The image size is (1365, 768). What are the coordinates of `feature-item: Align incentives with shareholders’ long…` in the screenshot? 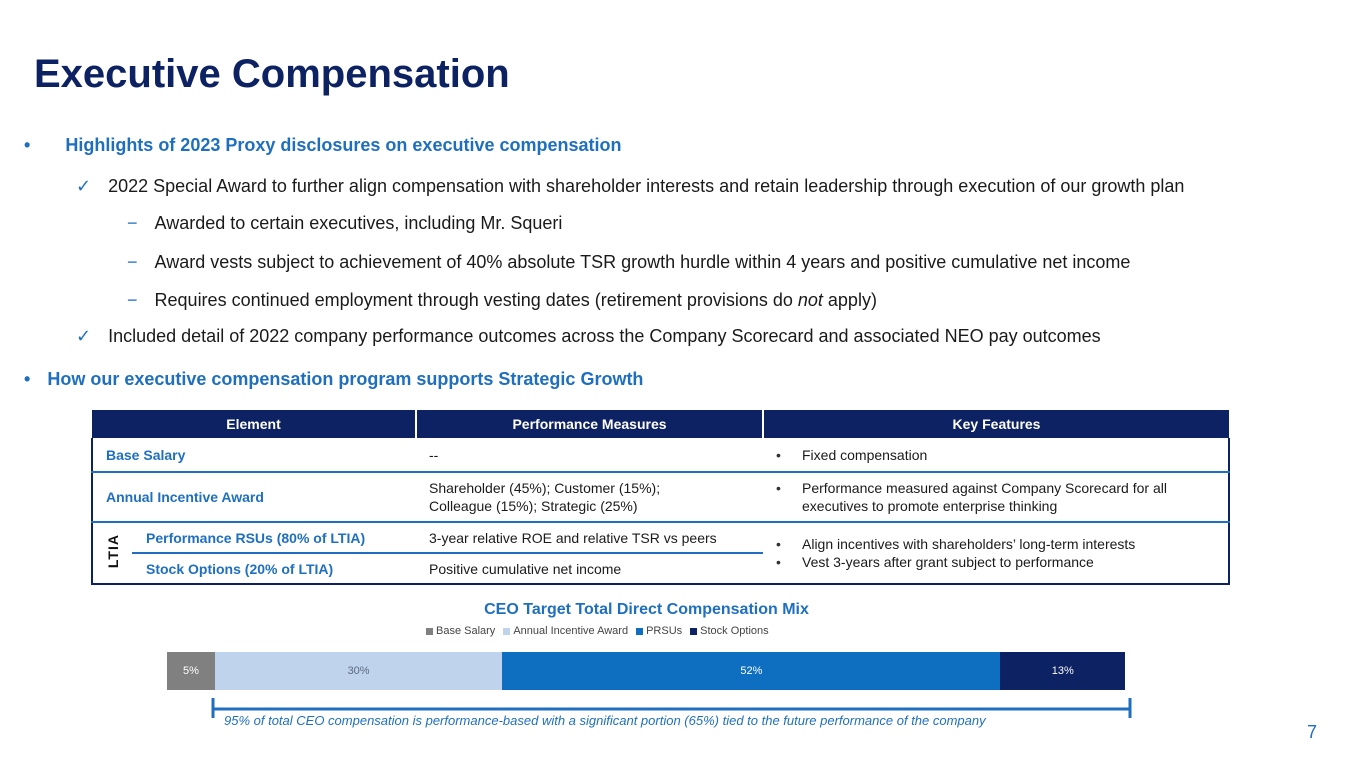 It's located at (995, 544).